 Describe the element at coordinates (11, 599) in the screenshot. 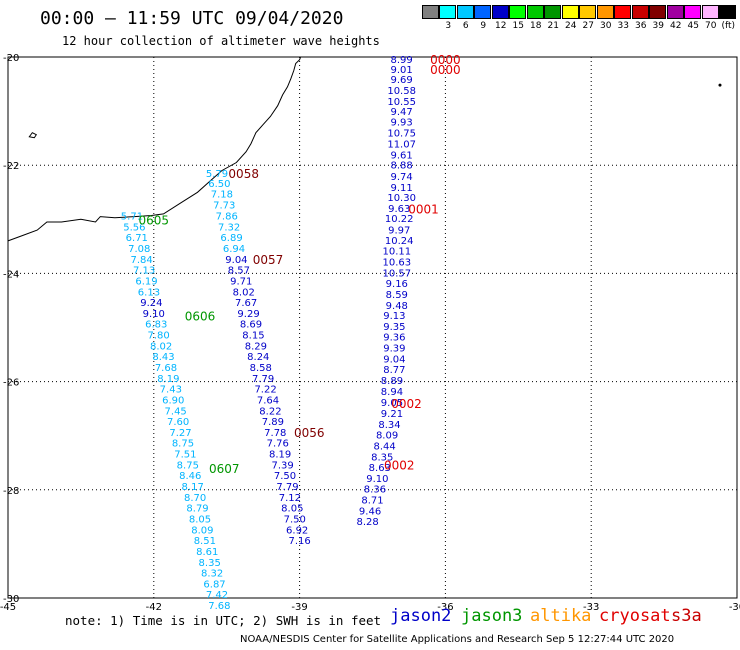

I see `lat-tick-label: -30` at that location.